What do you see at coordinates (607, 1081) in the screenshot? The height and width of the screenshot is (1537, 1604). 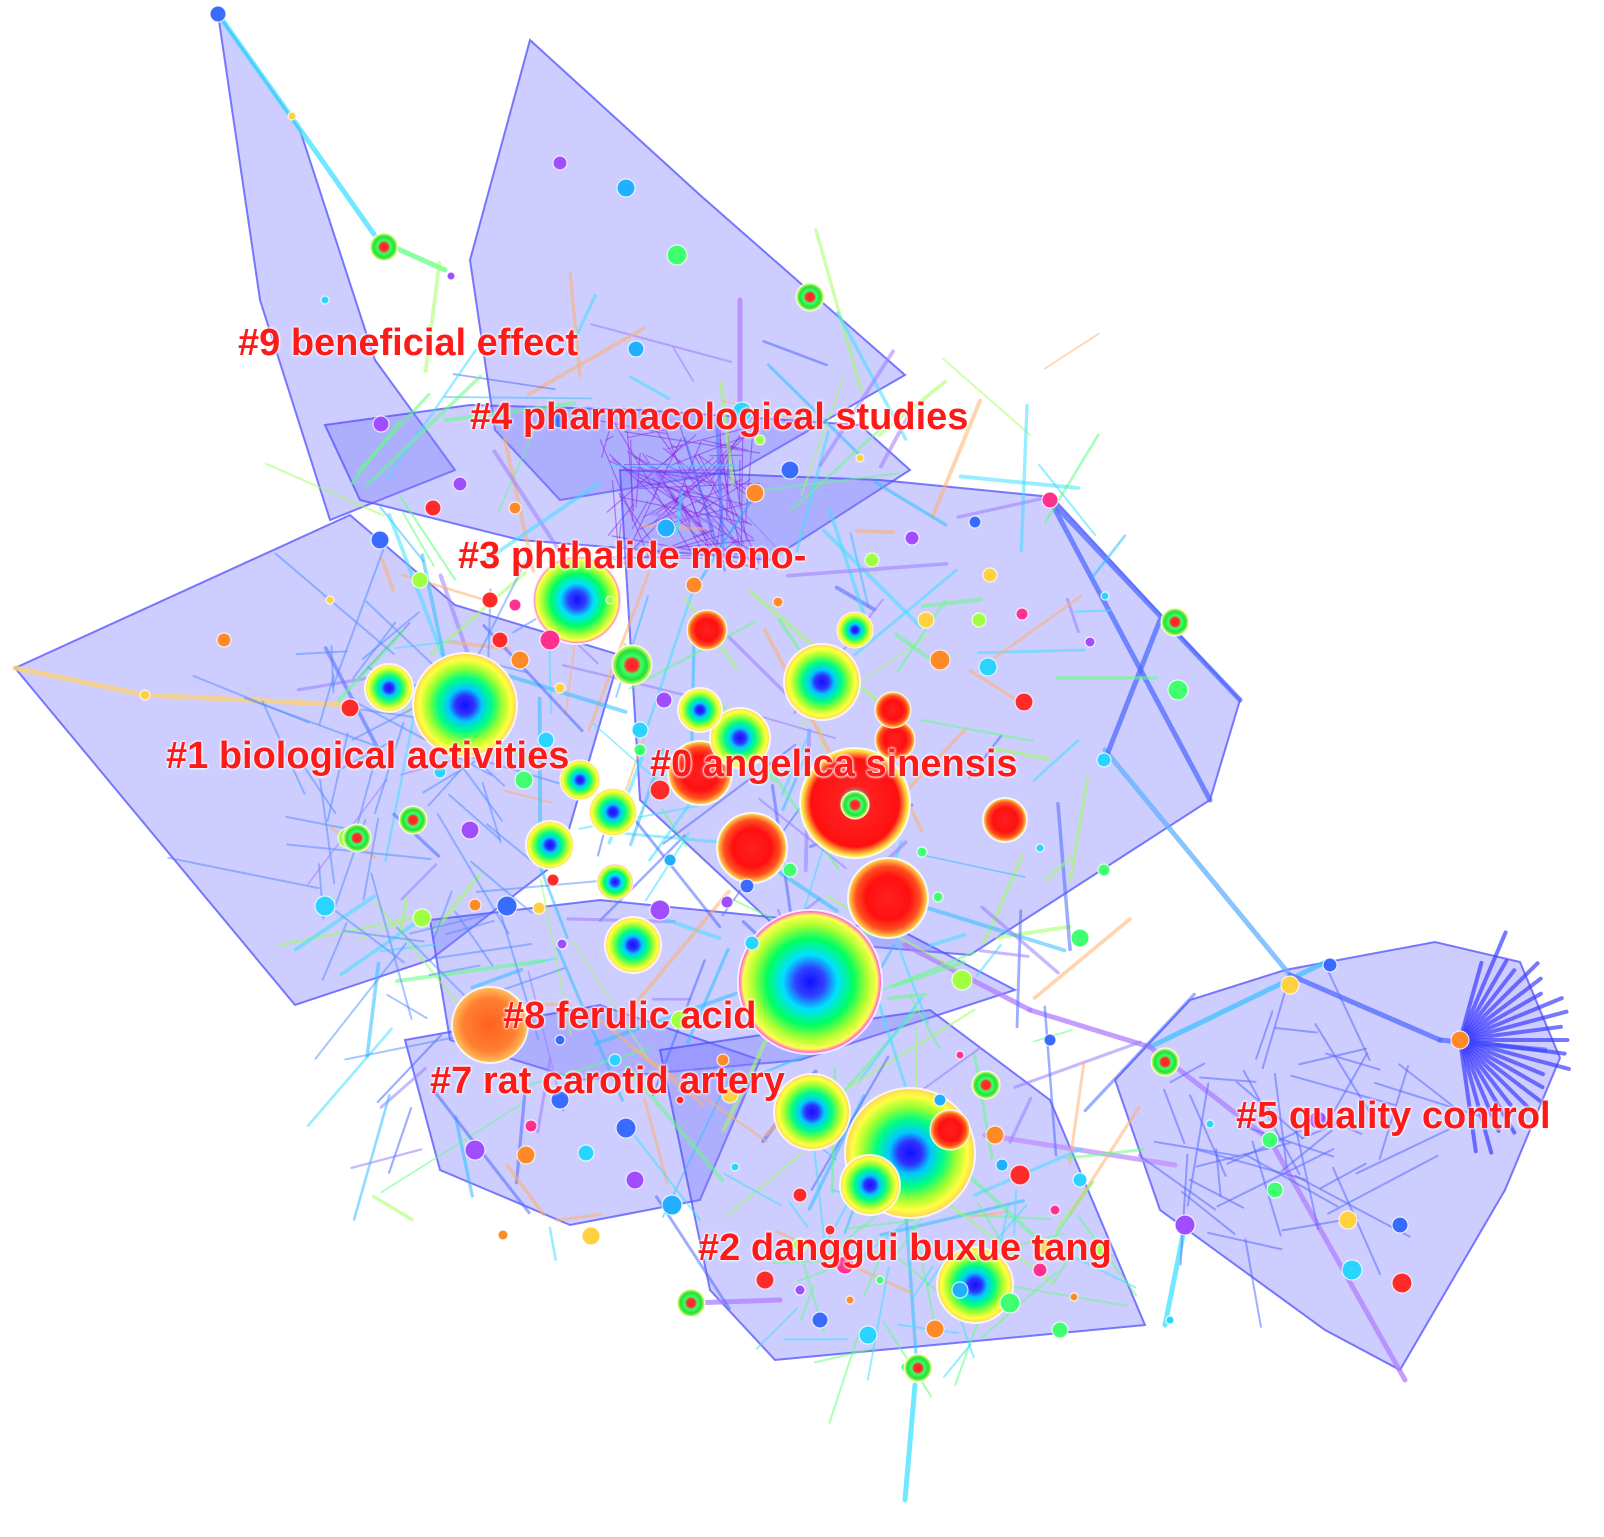 I see `cluster-label-7: #7 rat carotid artery` at bounding box center [607, 1081].